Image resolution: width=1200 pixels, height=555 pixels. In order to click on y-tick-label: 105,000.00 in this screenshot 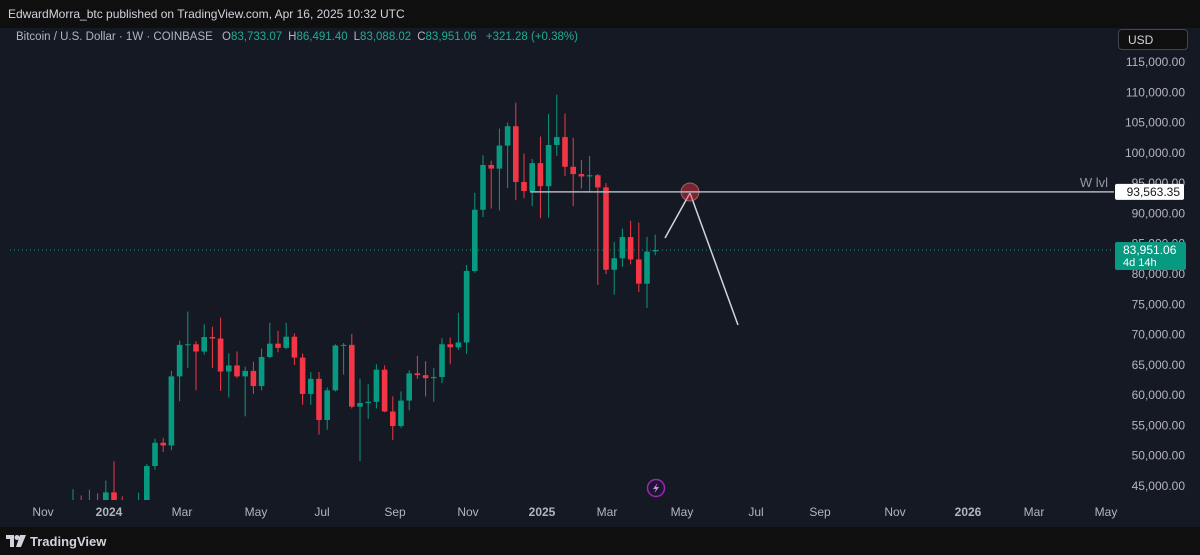, I will do `click(1155, 123)`.